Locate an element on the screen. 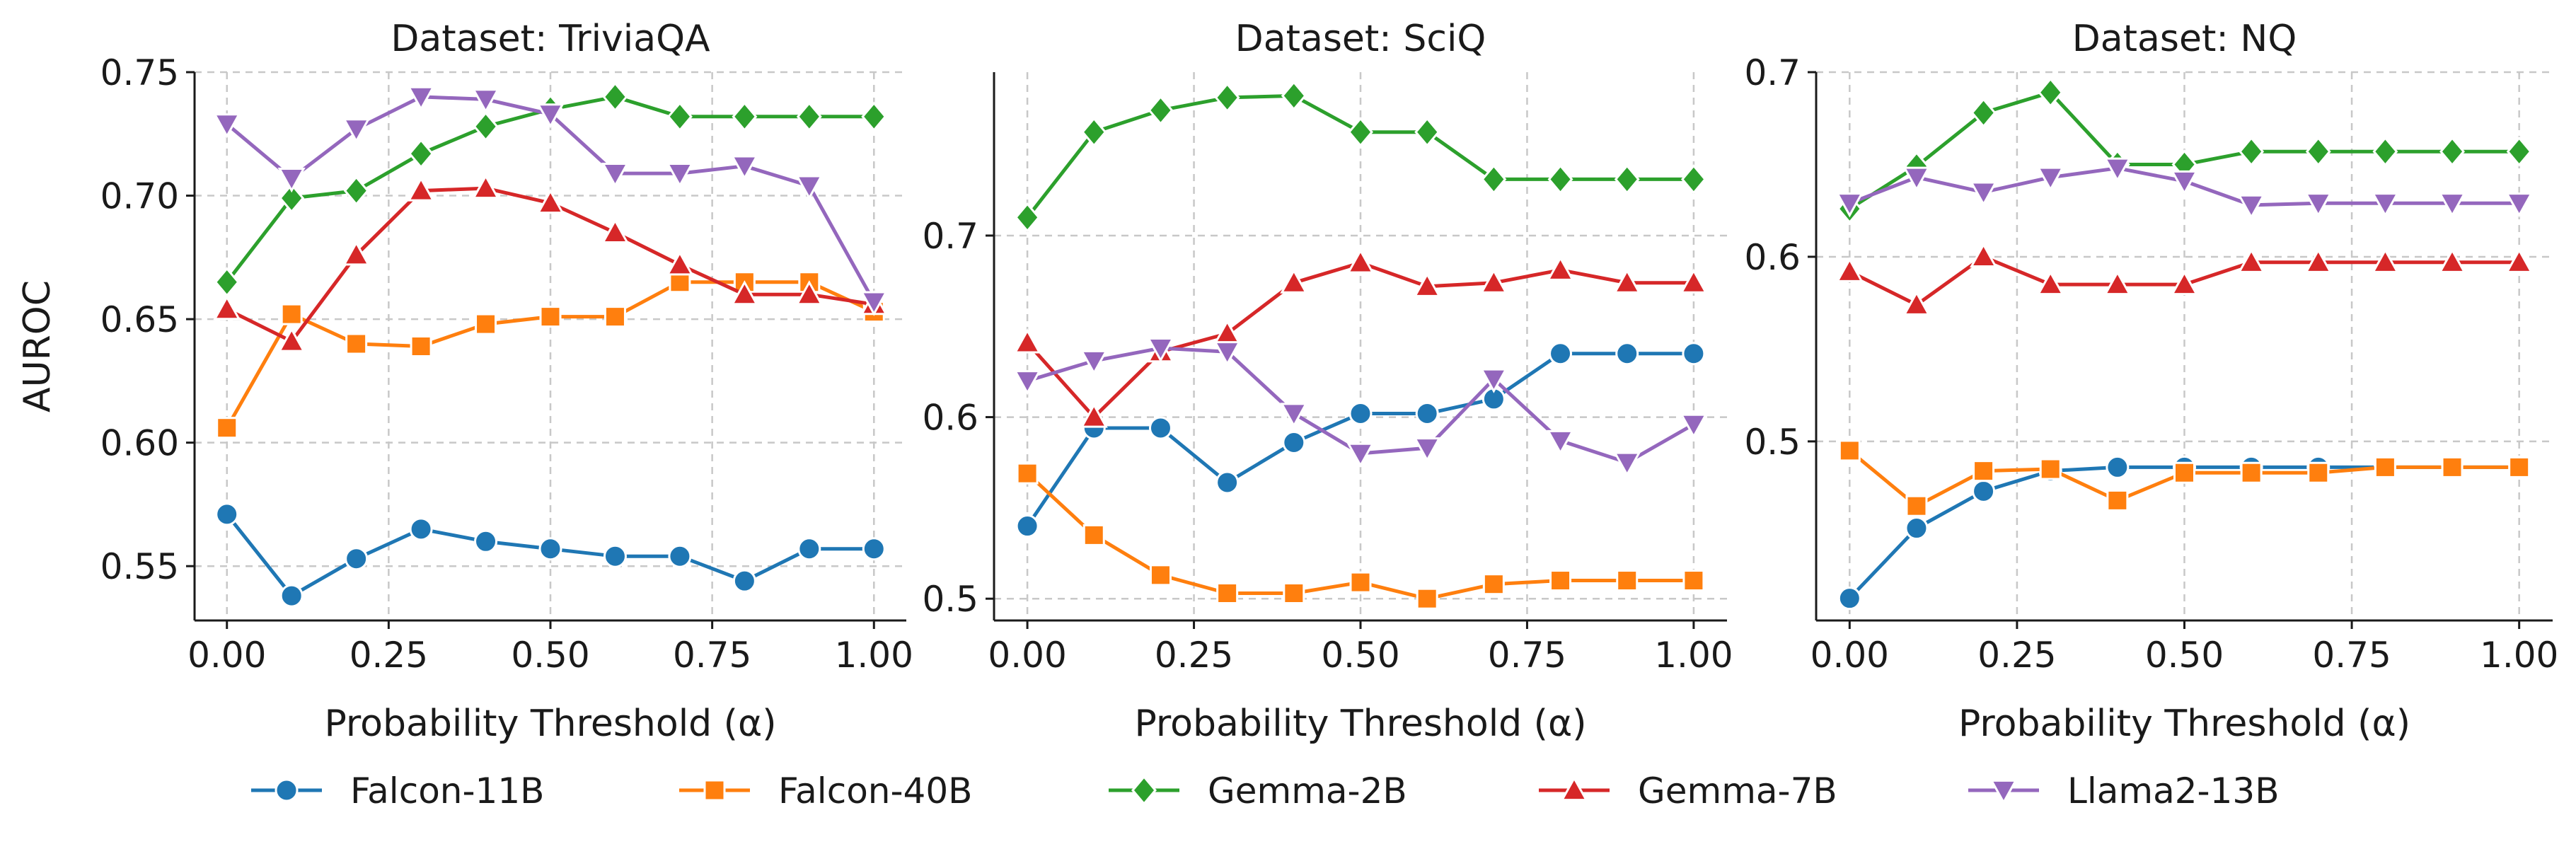 The width and height of the screenshot is (2576, 849). x-tick-label: 0.00 is located at coordinates (226, 655).